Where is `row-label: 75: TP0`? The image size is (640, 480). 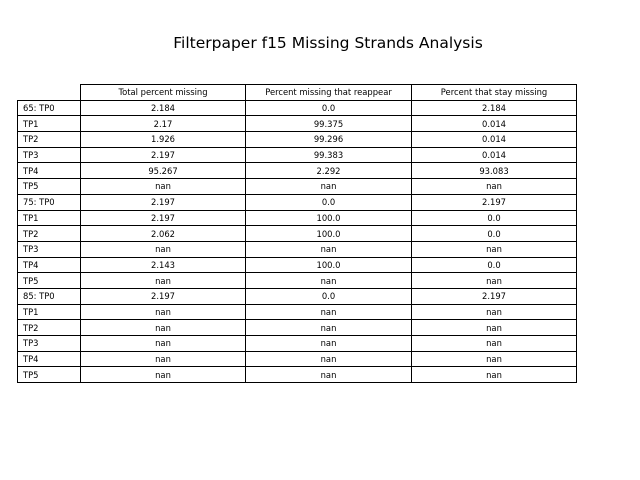
row-label: 75: TP0 is located at coordinates (49, 202).